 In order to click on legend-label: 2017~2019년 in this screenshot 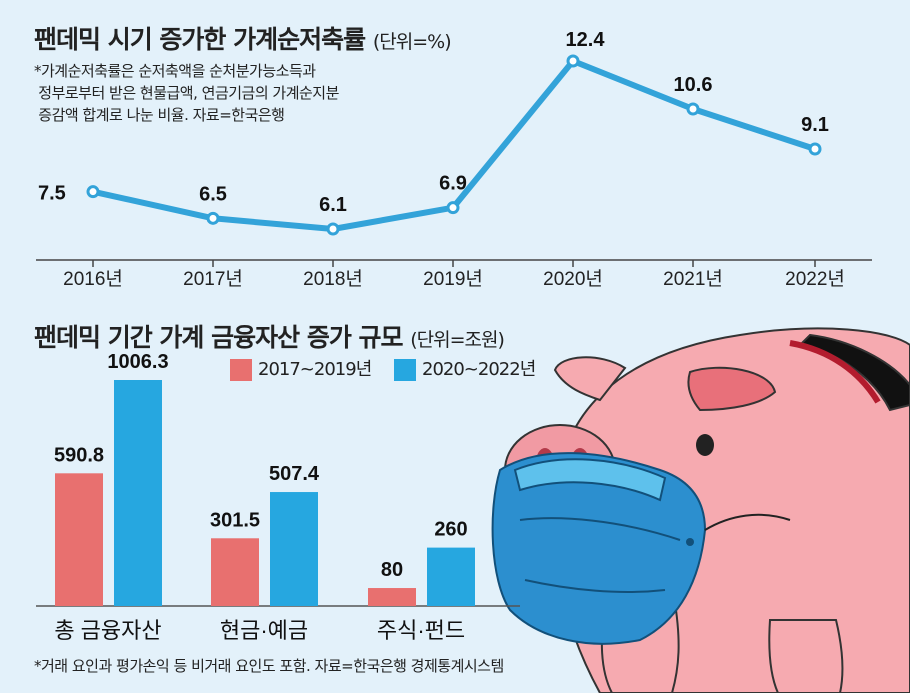, I will do `click(315, 369)`.